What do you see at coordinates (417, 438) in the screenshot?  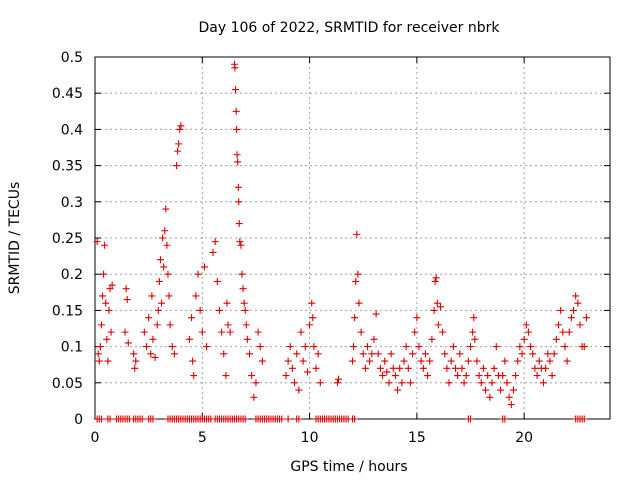 I see `x-tick-label: 15` at bounding box center [417, 438].